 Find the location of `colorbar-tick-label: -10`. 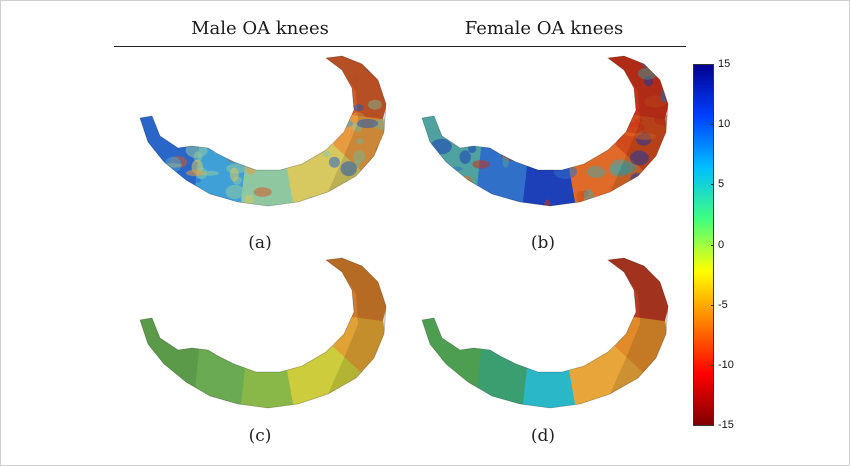

colorbar-tick-label: -10 is located at coordinates (726, 364).